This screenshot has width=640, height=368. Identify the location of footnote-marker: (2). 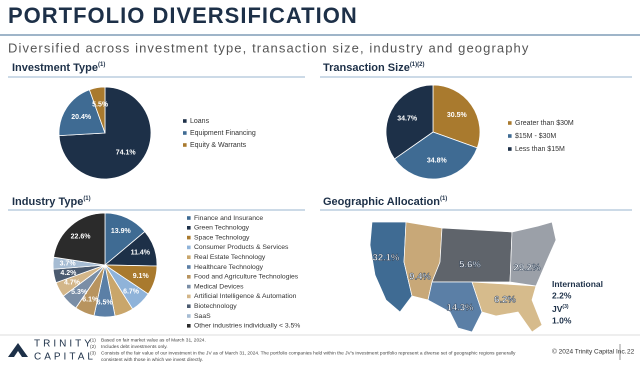
(93, 347).